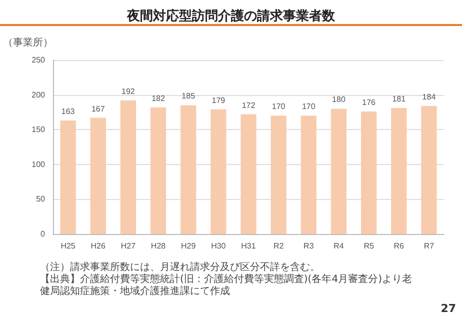  What do you see at coordinates (219, 100) in the screenshot?
I see `data-label: 179` at bounding box center [219, 100].